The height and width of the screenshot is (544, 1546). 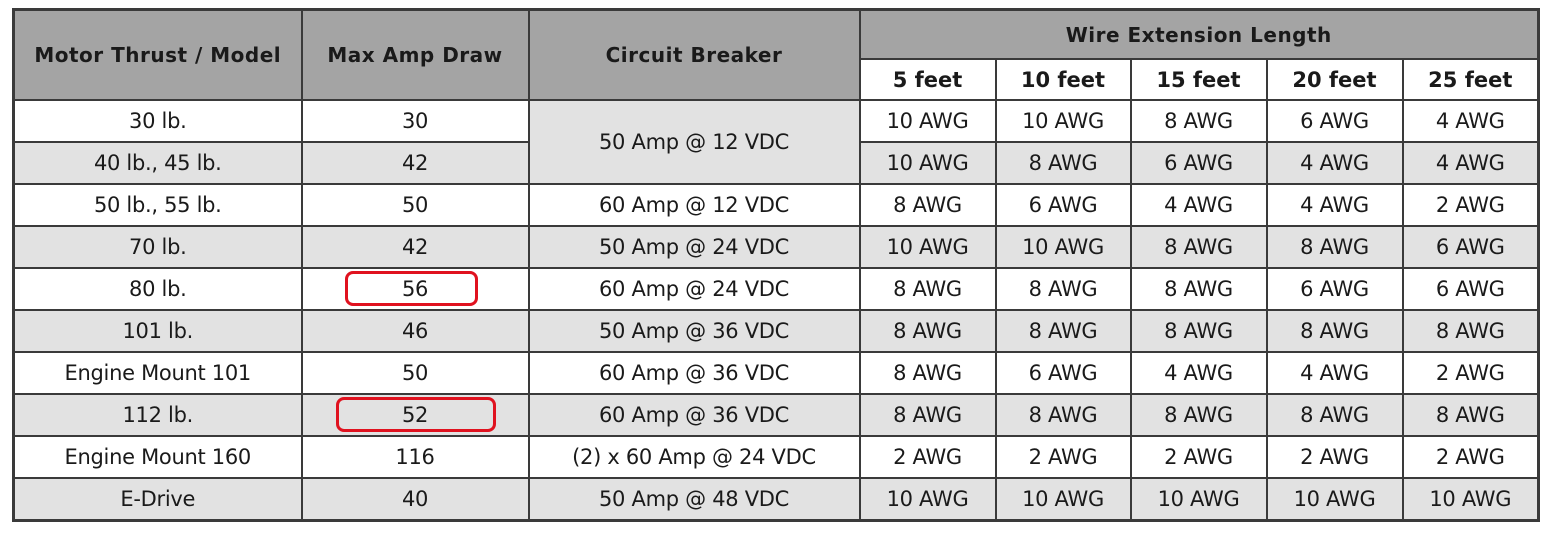 I want to click on header-length-25: 25 feet, so click(x=1470, y=79).